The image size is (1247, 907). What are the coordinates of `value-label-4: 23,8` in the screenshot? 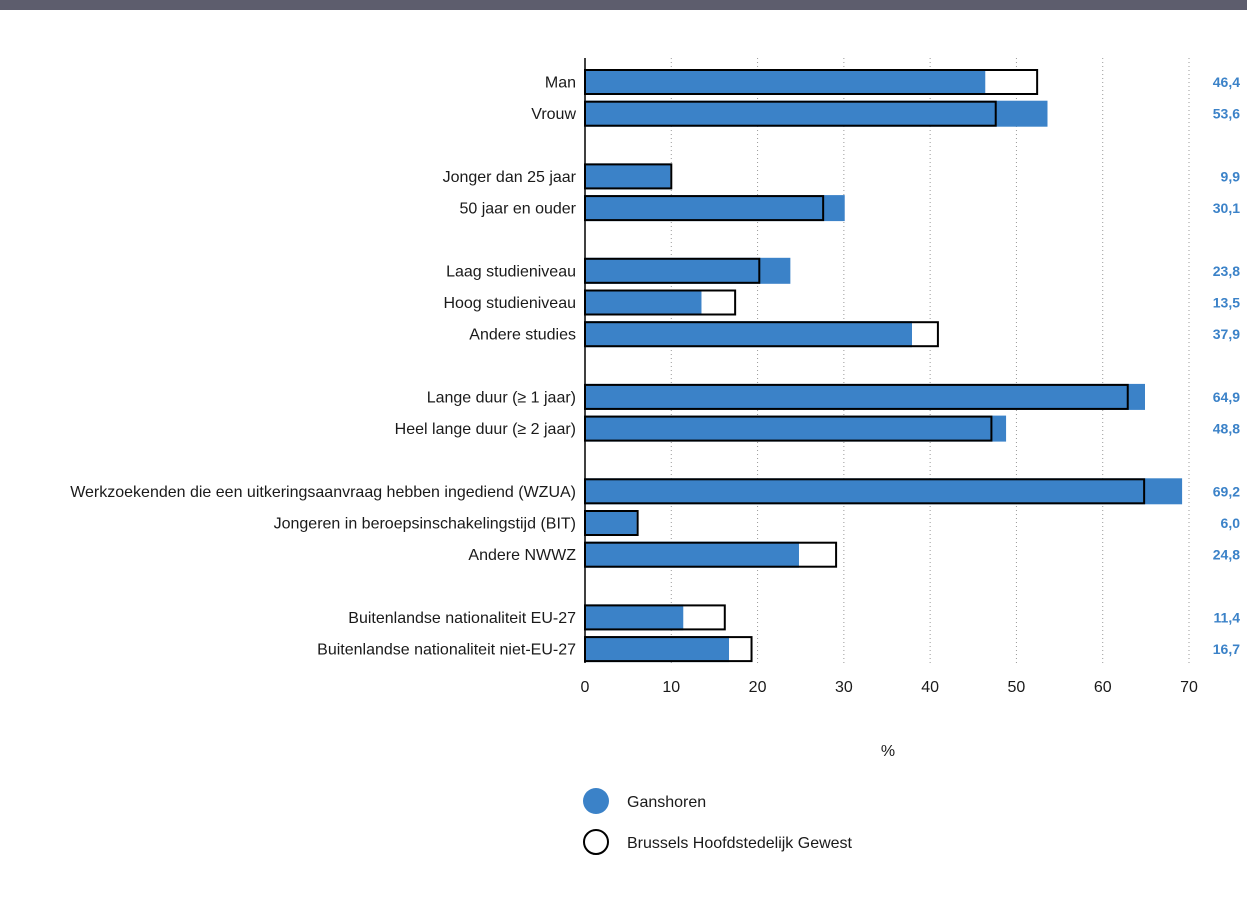 It's located at (1226, 271).